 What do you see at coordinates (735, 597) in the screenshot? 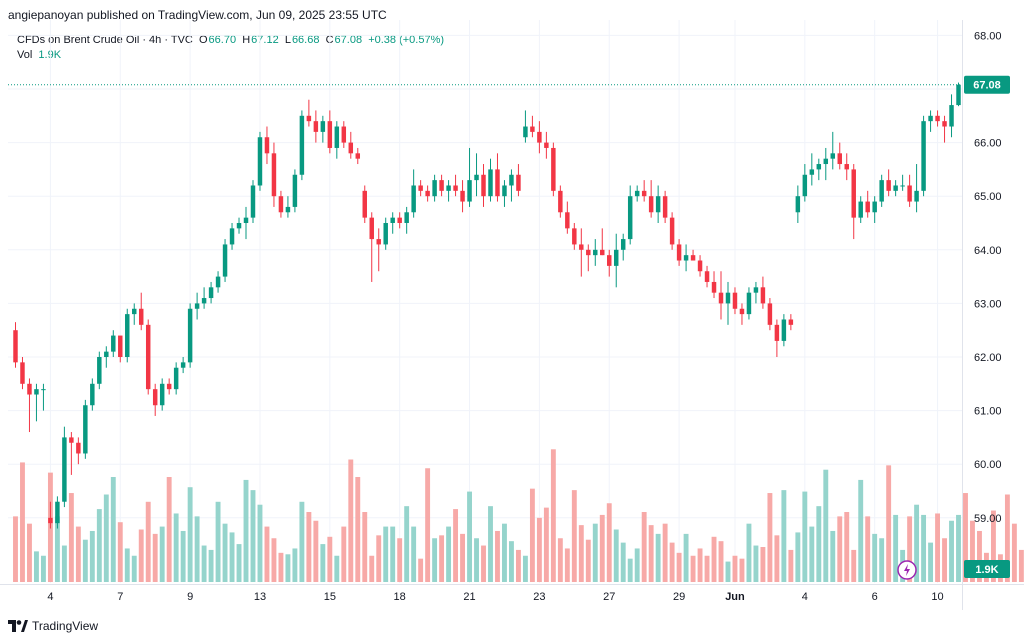
I see `x-tick-label: Jun` at bounding box center [735, 597].